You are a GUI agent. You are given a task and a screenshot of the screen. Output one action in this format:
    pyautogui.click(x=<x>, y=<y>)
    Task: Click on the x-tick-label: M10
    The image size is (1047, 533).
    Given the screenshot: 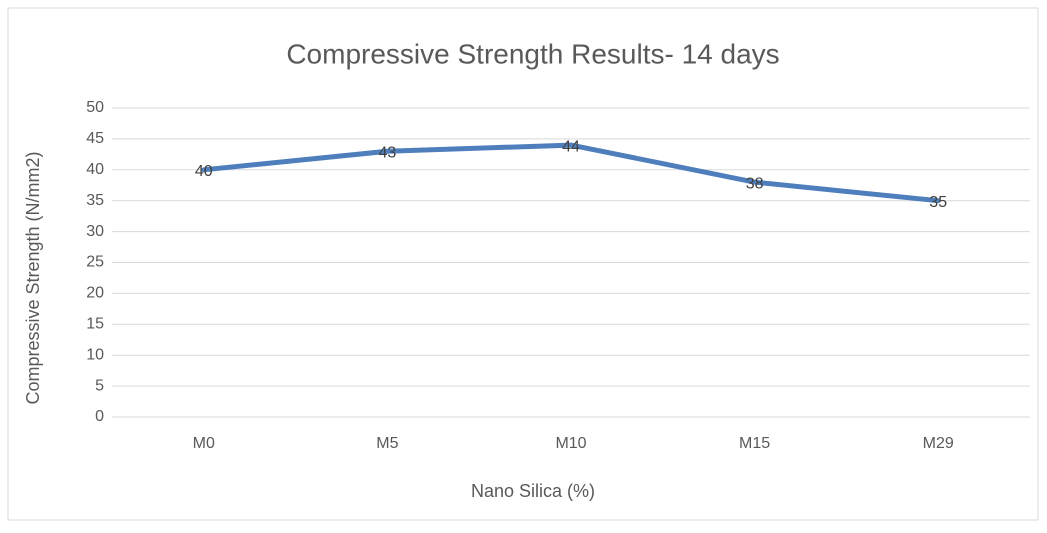 What is the action you would take?
    pyautogui.click(x=570, y=443)
    